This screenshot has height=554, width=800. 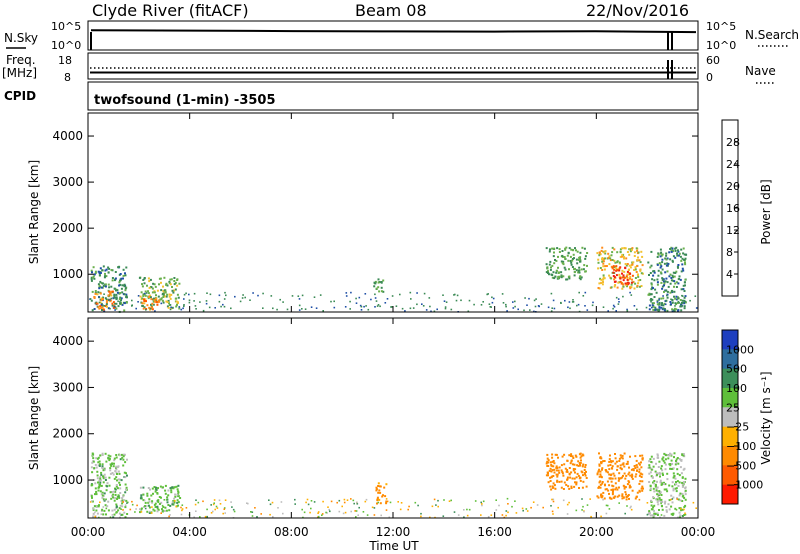 I want to click on colorbar-label: 8, so click(x=729, y=252).